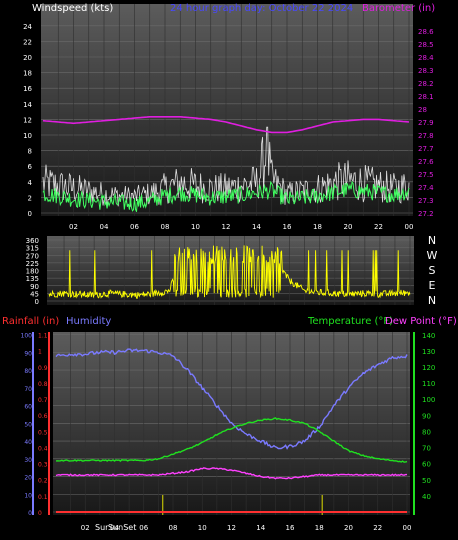 The height and width of the screenshot is (540, 458). What do you see at coordinates (143, 528) in the screenshot?
I see `climate-x-tick-label: 06` at bounding box center [143, 528].